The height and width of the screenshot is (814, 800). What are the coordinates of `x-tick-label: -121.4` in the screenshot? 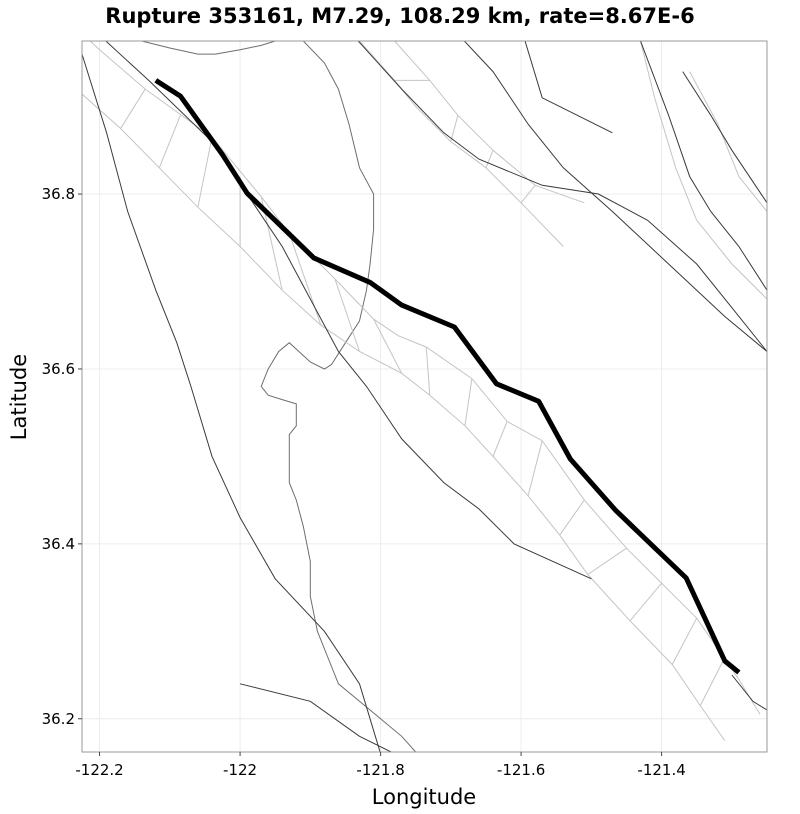 It's located at (661, 770).